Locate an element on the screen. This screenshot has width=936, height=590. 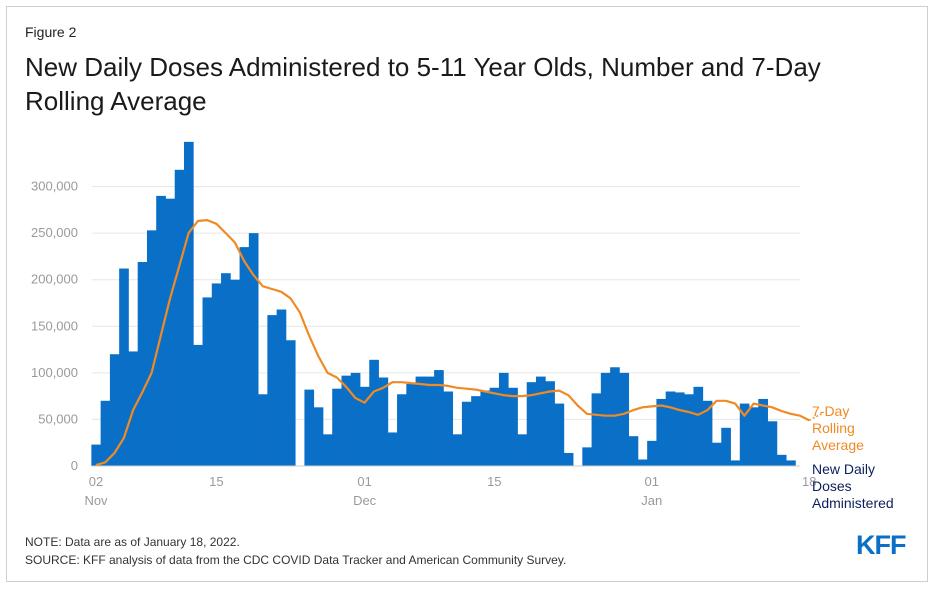
rolling-average-projection is located at coordinates (816, 417).